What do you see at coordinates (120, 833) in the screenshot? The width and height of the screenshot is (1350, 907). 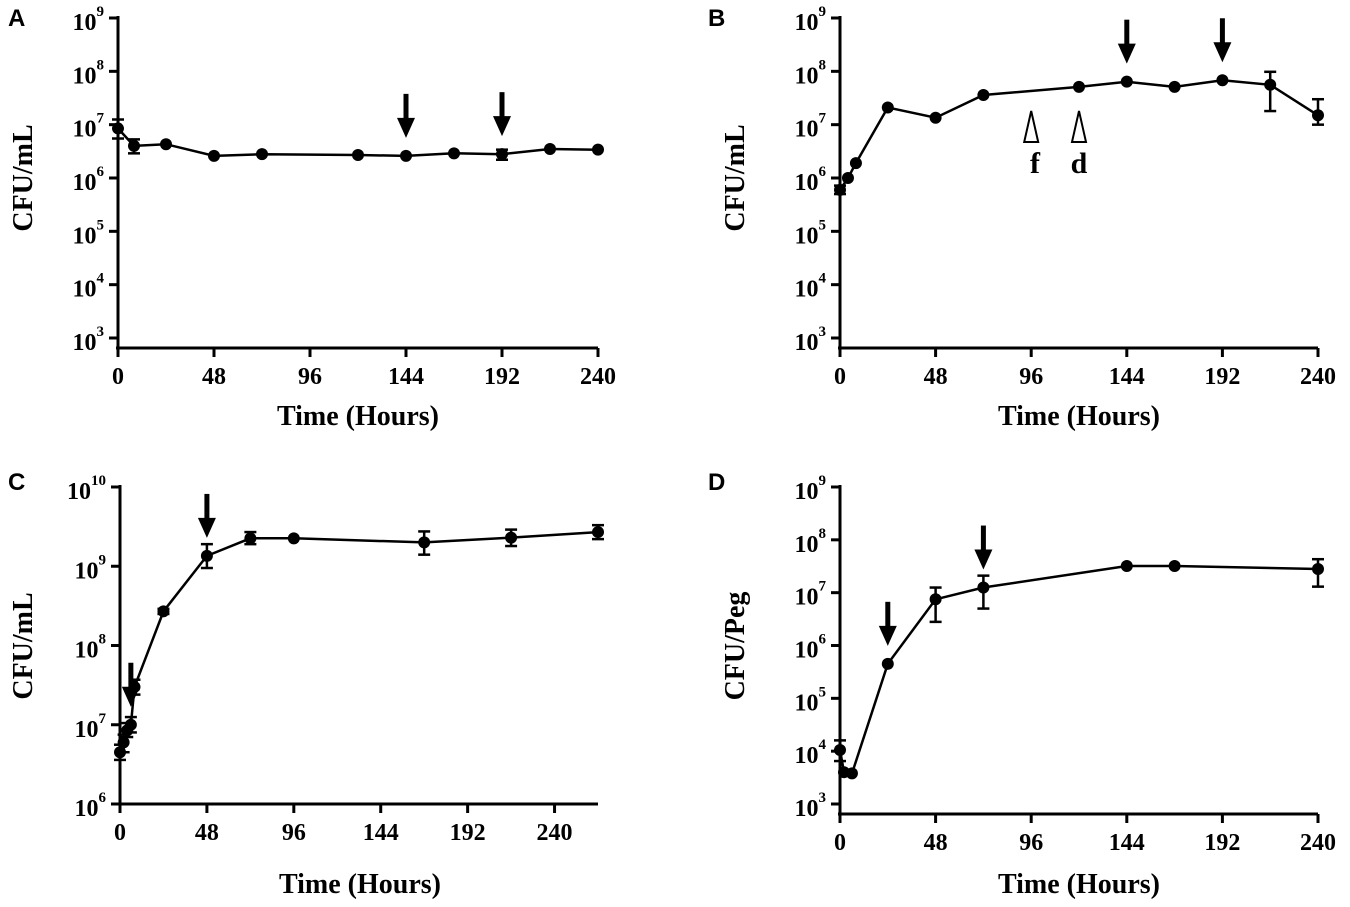 I see `panel-c-x-tick-label: 0` at bounding box center [120, 833].